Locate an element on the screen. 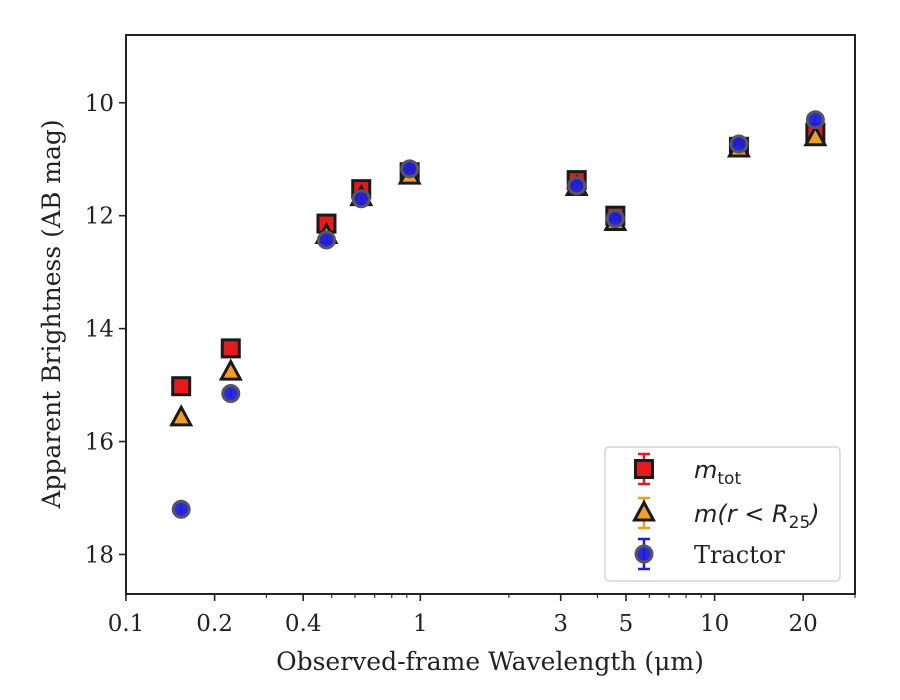 This screenshot has width=900, height=700. legend-marker-triangle is located at coordinates (644, 510).